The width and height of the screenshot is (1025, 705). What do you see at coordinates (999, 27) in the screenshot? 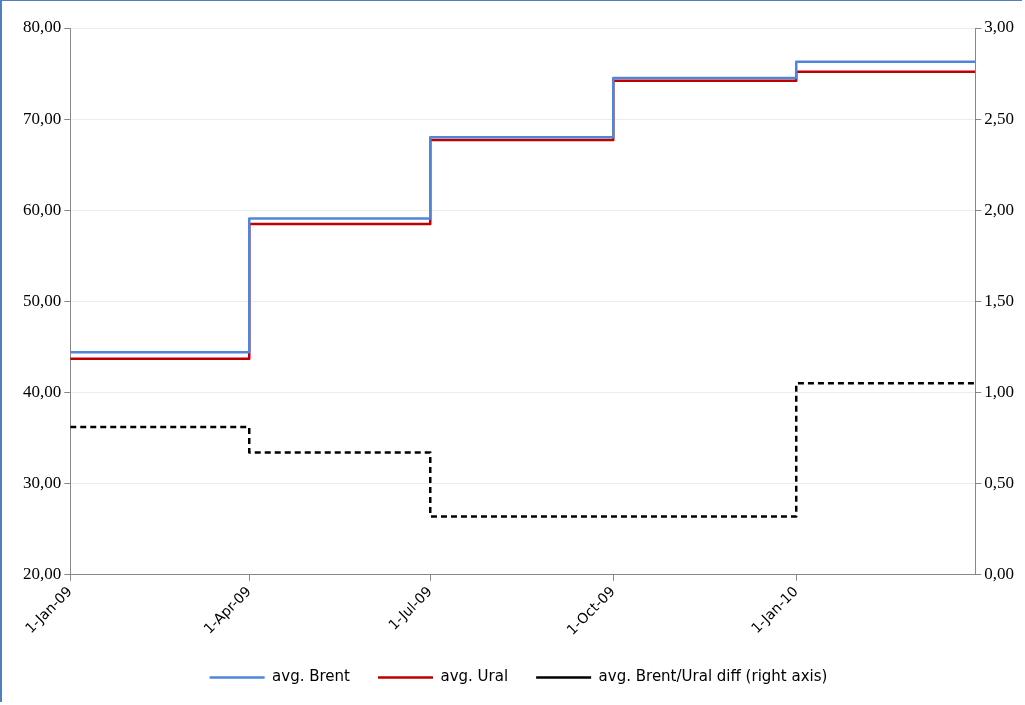
I see `y2-tick-label: 3,00` at bounding box center [999, 27].